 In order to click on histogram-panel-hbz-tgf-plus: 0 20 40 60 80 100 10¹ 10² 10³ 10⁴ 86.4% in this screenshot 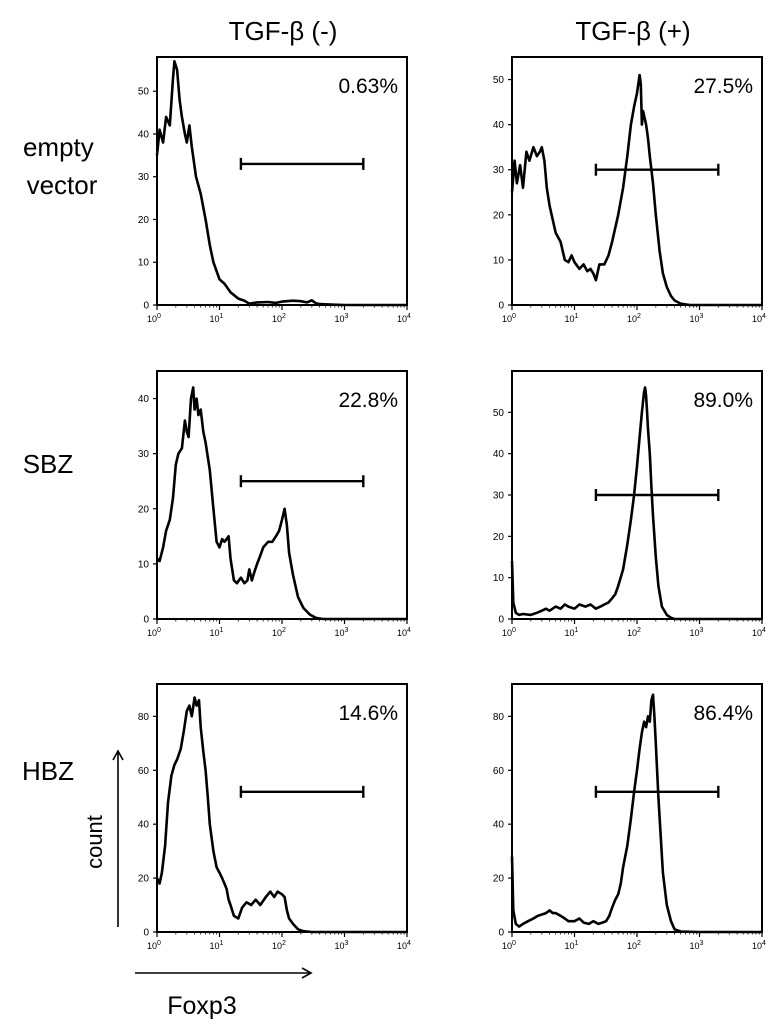, I will do `click(629, 817)`.